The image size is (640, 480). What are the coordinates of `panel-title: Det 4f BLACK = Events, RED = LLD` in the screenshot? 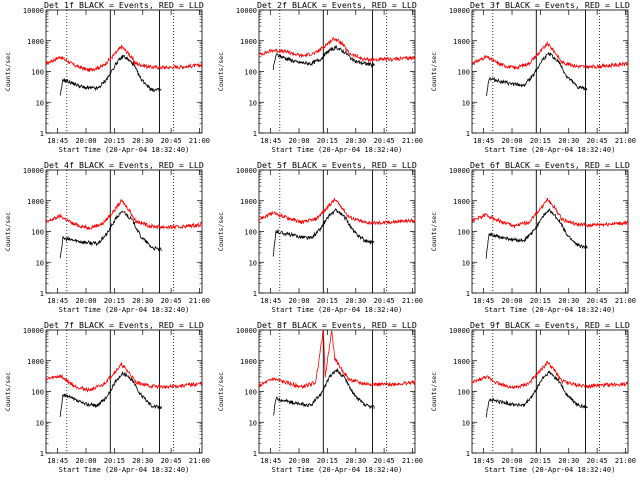 It's located at (124, 165).